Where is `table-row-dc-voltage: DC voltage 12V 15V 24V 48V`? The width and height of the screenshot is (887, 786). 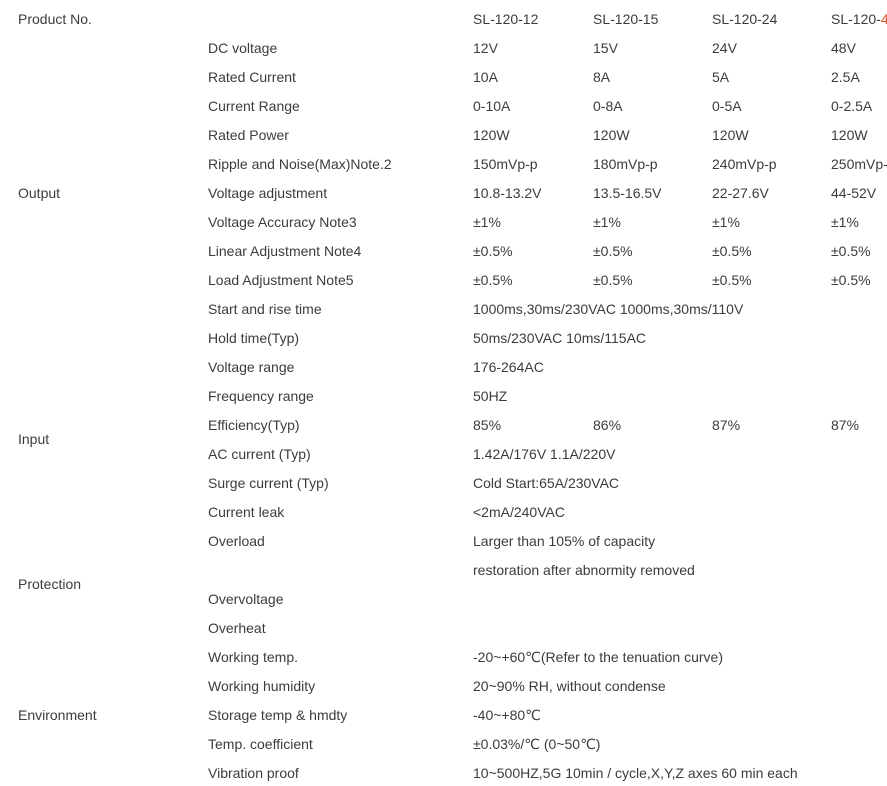
table-row-dc-voltage: DC voltage 12V 15V 24V 48V is located at coordinates (443, 48).